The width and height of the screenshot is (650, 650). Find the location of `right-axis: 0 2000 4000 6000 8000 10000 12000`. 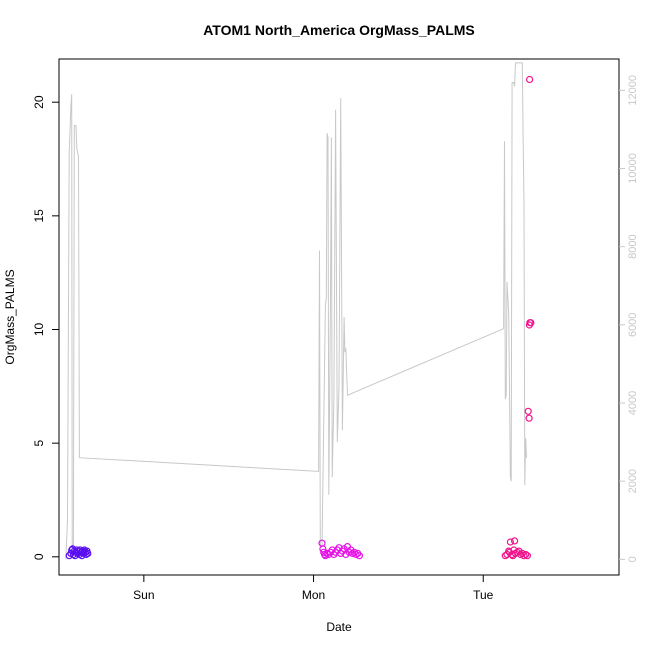

right-axis: 0 2000 4000 6000 8000 10000 12000 is located at coordinates (629, 318).